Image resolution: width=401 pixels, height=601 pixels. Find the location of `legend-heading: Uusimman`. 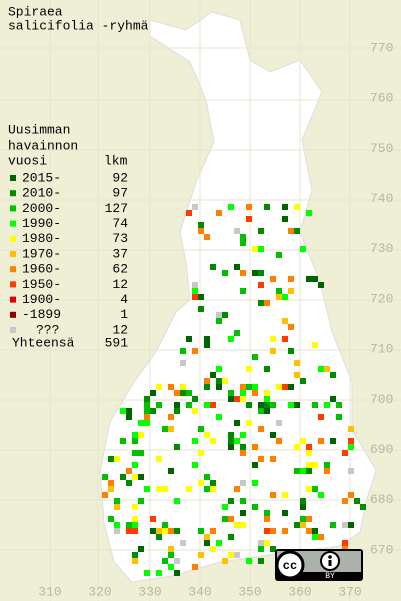

legend-heading: Uusimman is located at coordinates (39, 129).